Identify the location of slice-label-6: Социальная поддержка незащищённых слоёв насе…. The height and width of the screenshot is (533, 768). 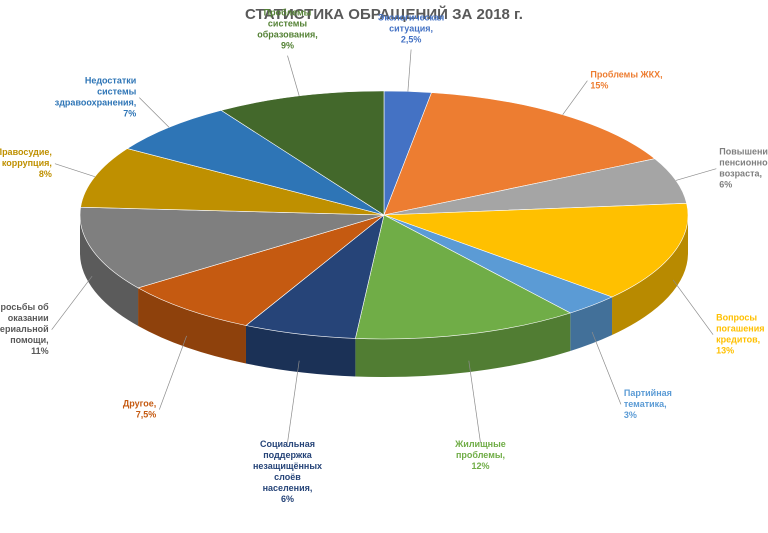
(287, 471).